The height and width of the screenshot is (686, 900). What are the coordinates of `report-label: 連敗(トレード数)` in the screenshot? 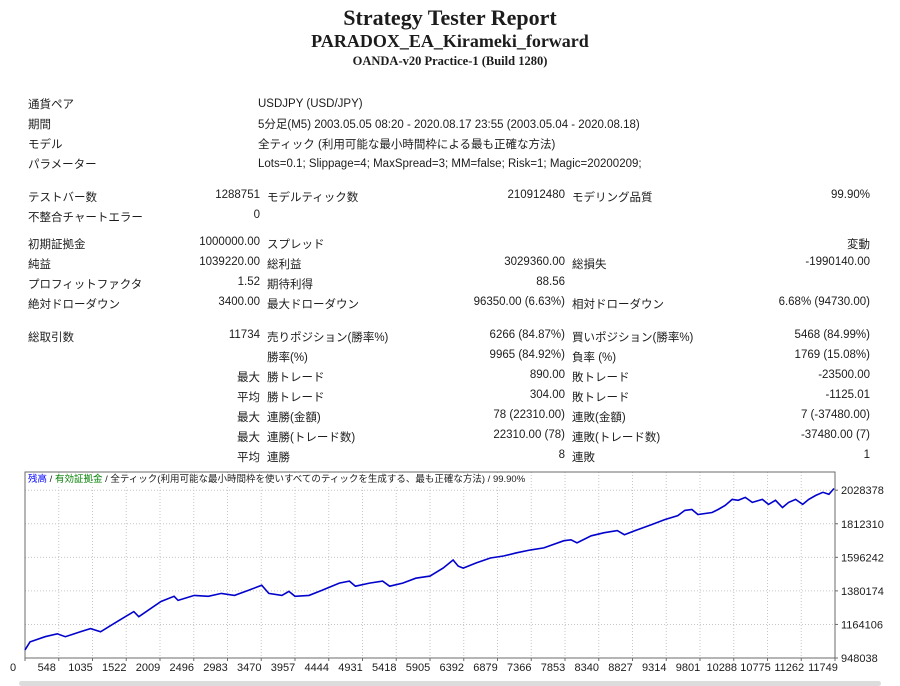 It's located at (616, 438).